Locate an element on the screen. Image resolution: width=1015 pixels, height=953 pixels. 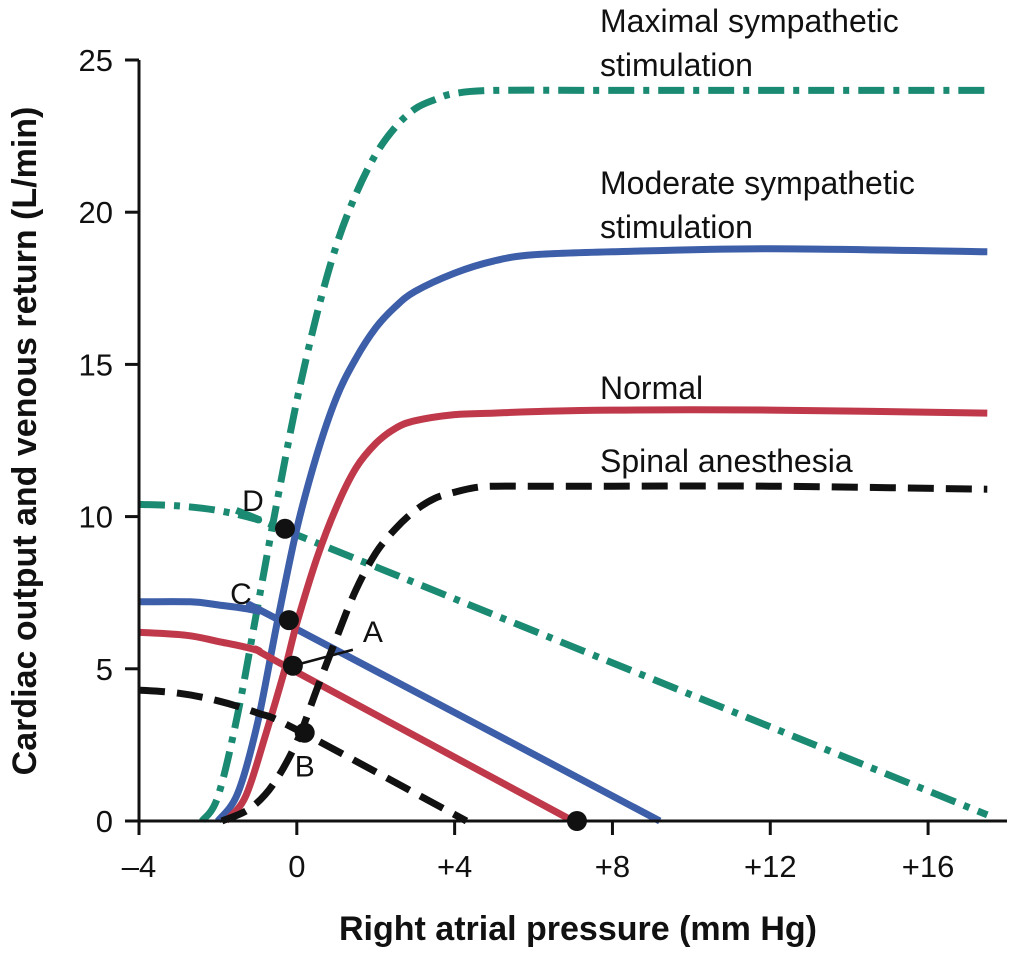
y-tick-label: 15 is located at coordinates (96, 364).